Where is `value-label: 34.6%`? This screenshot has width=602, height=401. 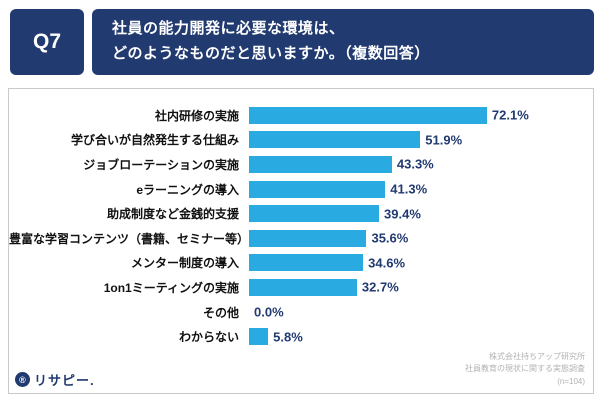 value-label: 34.6% is located at coordinates (387, 263).